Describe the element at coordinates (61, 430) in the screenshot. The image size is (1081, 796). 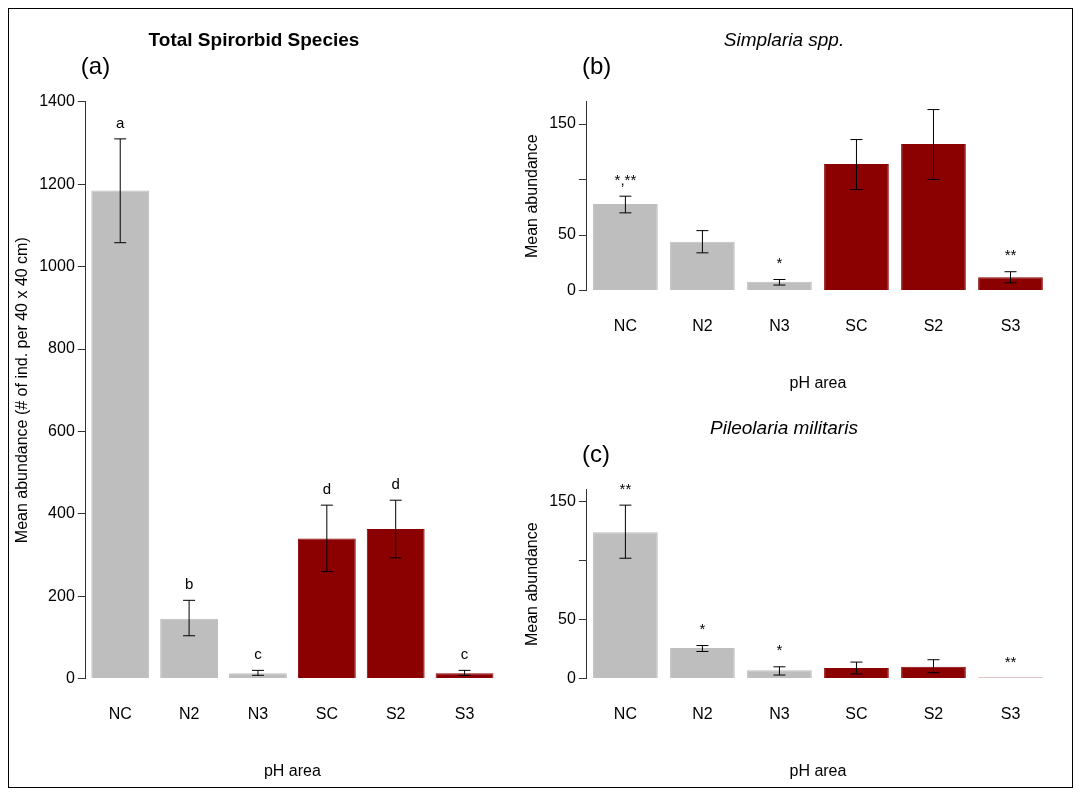
I see `y-tick-label: 600` at that location.